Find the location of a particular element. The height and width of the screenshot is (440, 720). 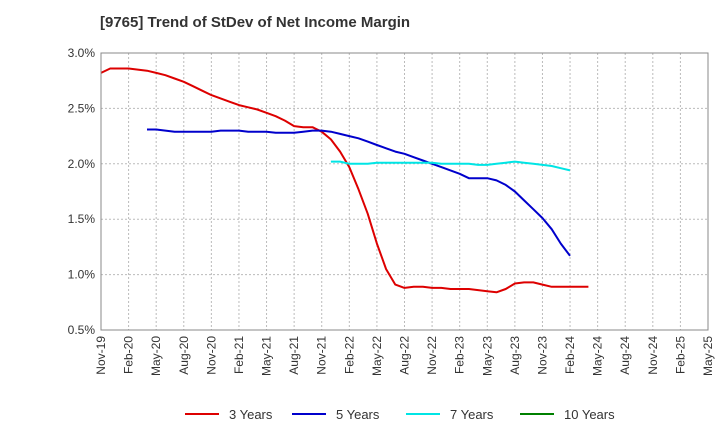

x-tick-label: Nov-21 is located at coordinates (322, 355).